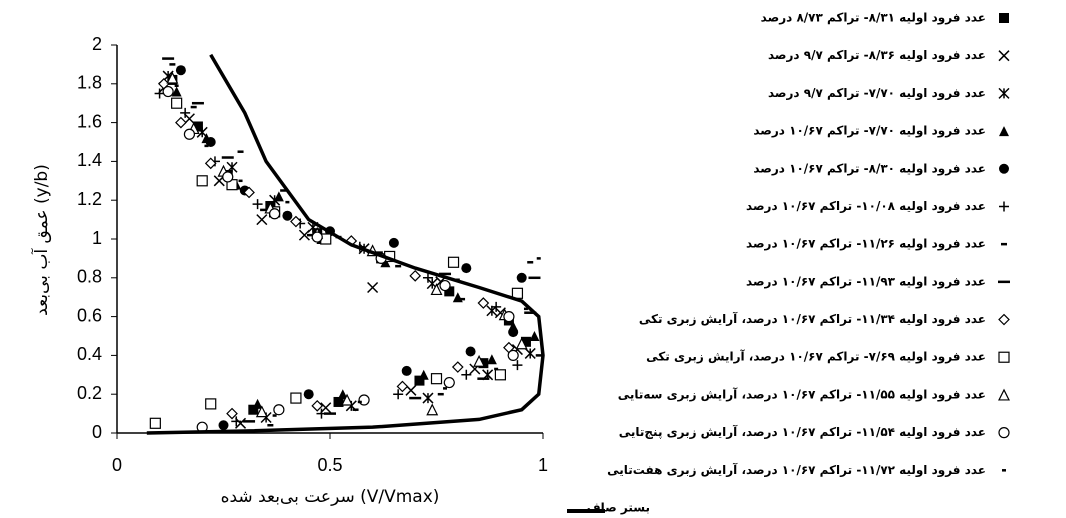  Describe the element at coordinates (97, 238) in the screenshot. I see `y-tick-label: 1` at that location.